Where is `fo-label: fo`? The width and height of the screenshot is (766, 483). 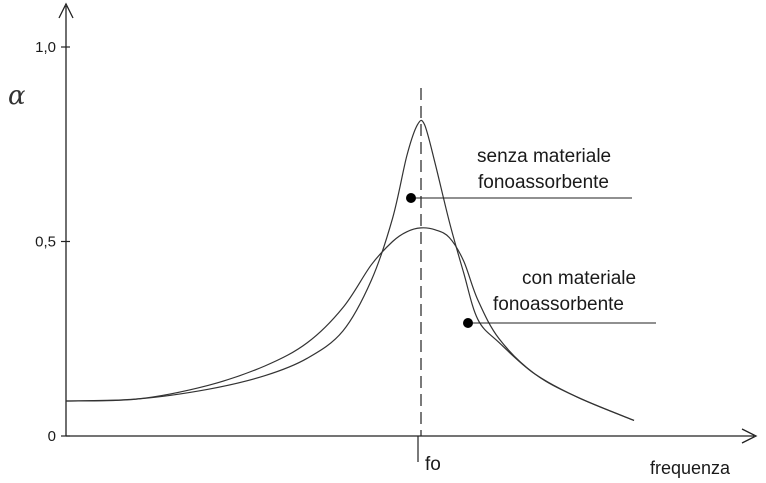
fo-label: fo is located at coordinates (433, 464).